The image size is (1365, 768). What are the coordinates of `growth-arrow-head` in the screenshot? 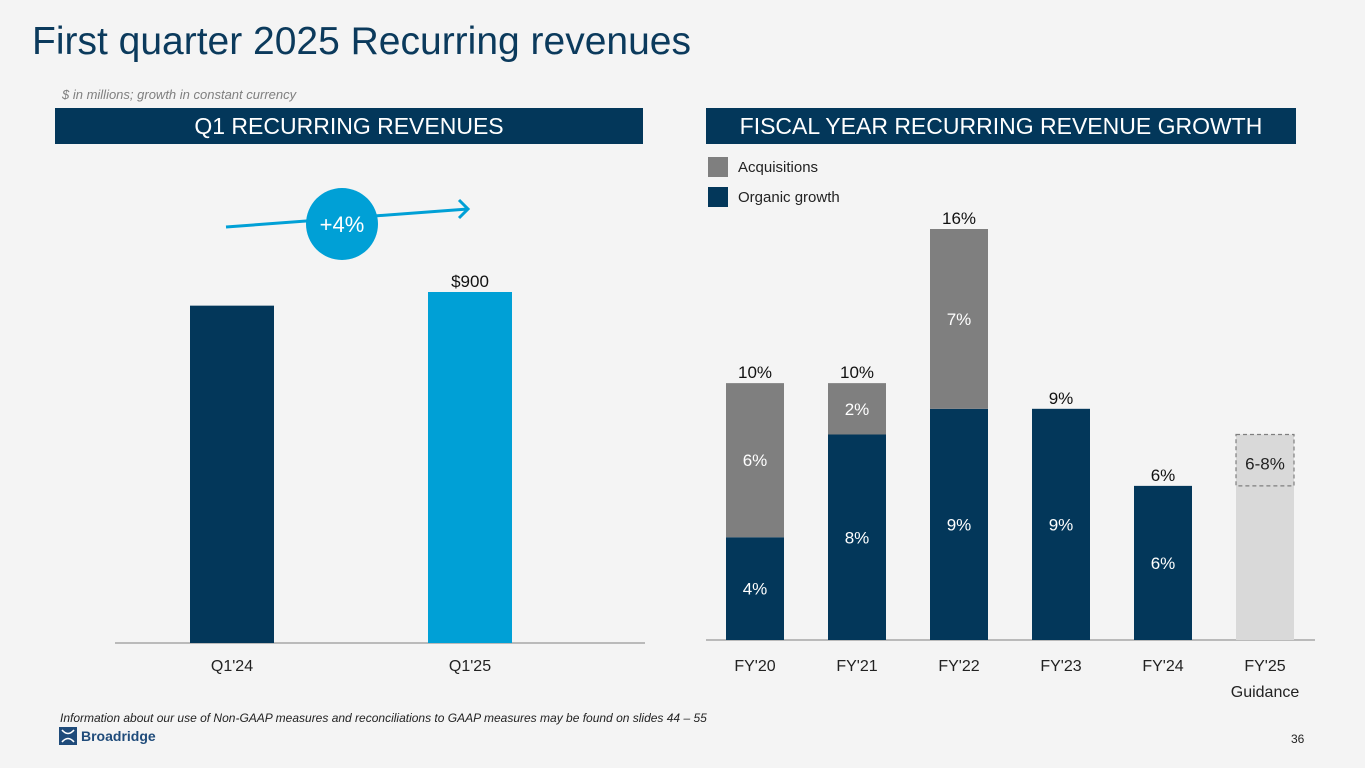 It's located at (464, 209).